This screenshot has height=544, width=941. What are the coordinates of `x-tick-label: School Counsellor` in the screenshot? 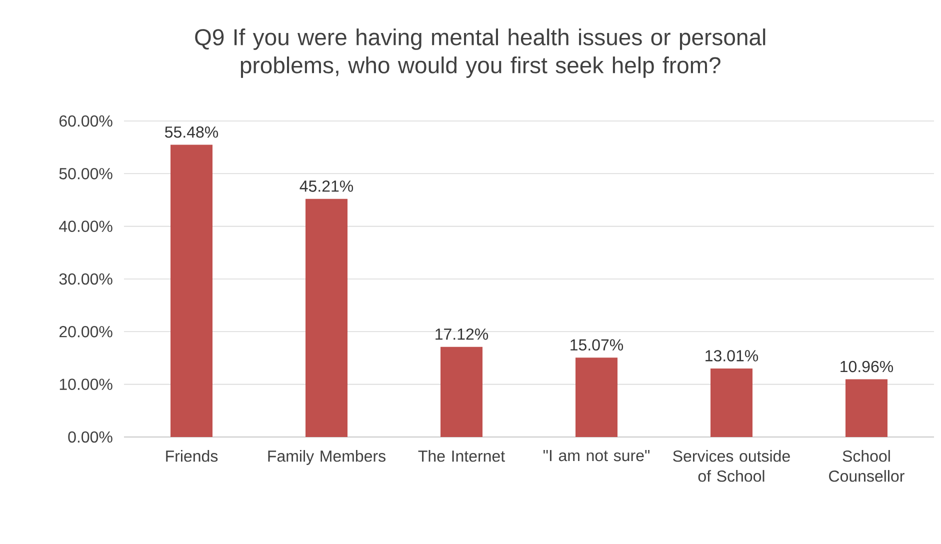 It's located at (866, 466).